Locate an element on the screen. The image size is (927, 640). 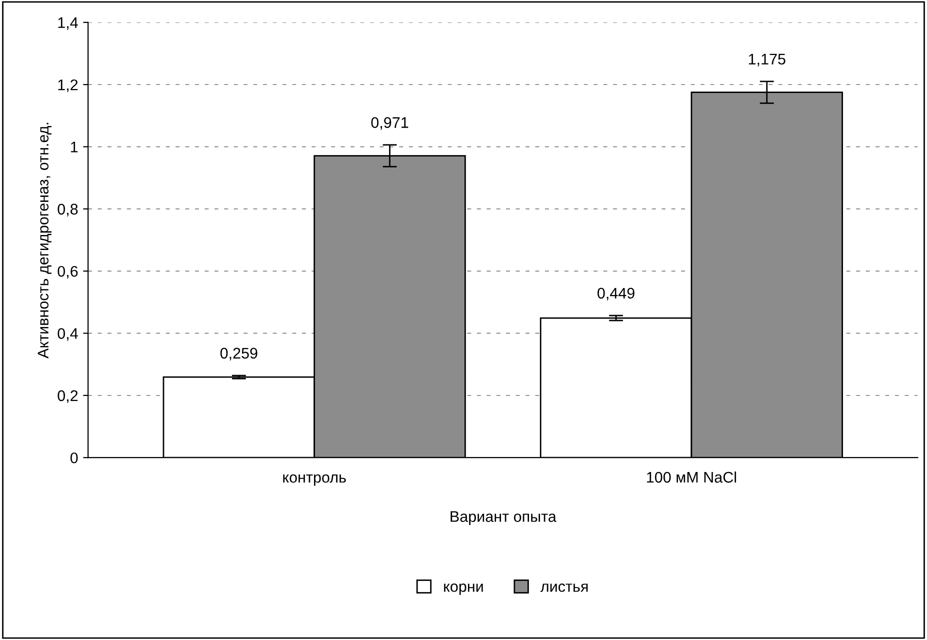
x-axis-title: Вариант опыта is located at coordinates (503, 518).